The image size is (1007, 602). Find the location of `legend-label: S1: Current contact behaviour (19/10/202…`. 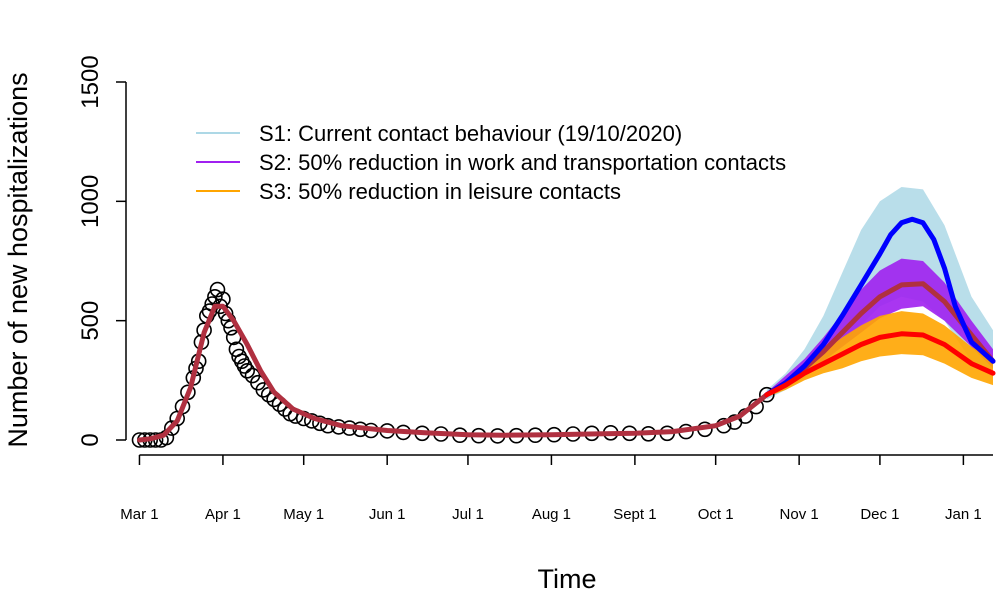

legend-label: S1: Current contact behaviour (19/10/202… is located at coordinates (470, 133).